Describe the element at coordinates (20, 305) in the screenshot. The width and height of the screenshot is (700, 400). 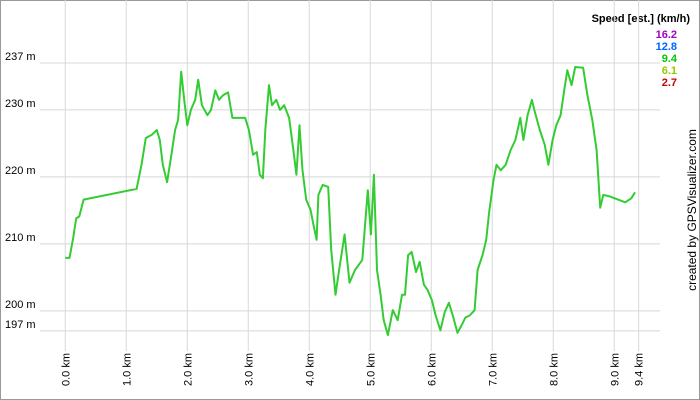
I see `y-tick-label: 200 m` at that location.